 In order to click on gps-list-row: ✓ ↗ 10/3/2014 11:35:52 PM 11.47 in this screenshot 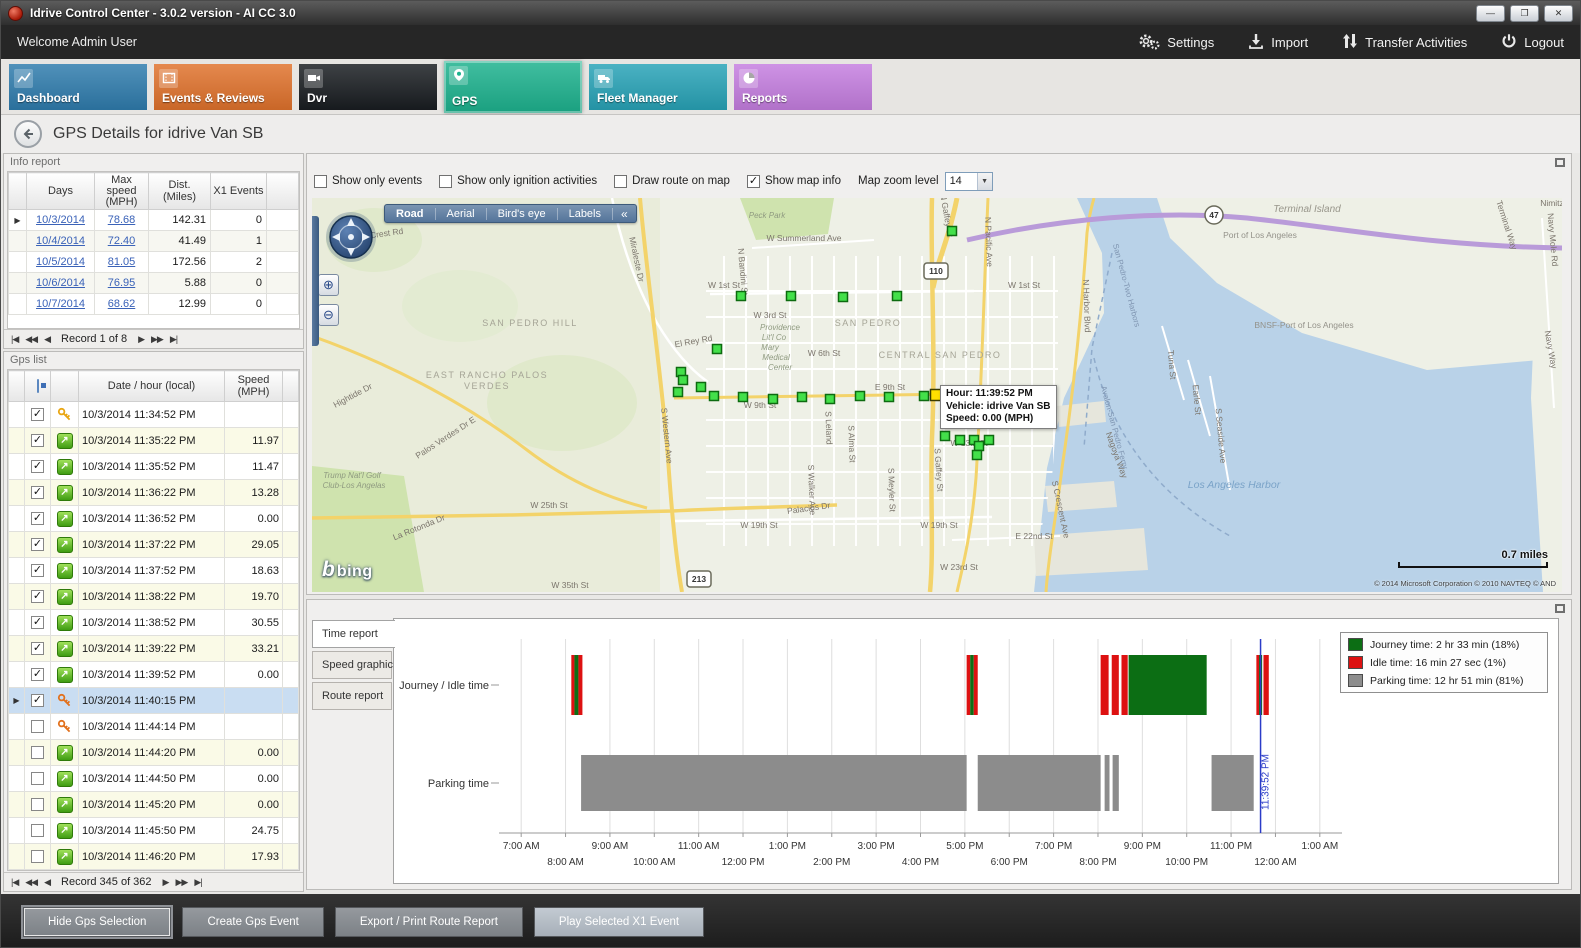, I will do `click(153, 466)`.